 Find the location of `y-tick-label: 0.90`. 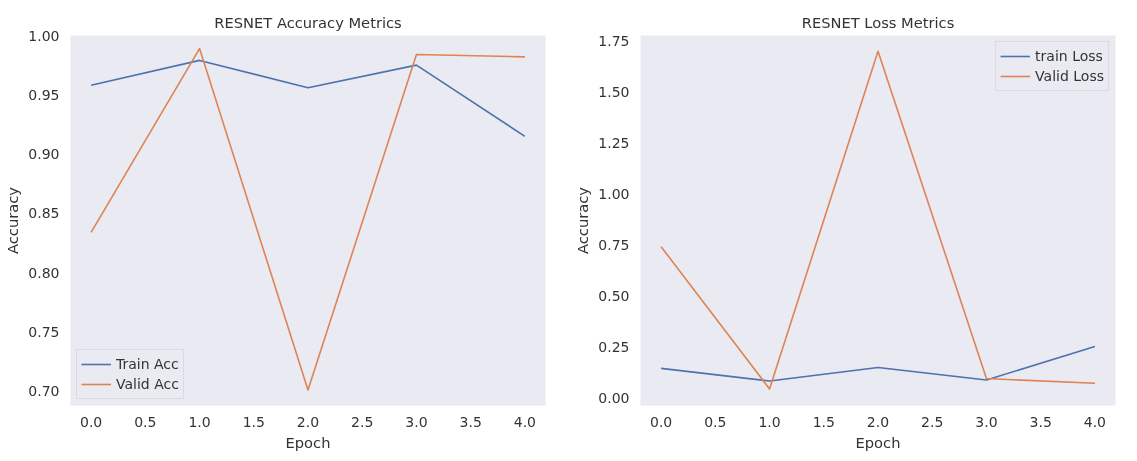

y-tick-label: 0.90 is located at coordinates (44, 154).